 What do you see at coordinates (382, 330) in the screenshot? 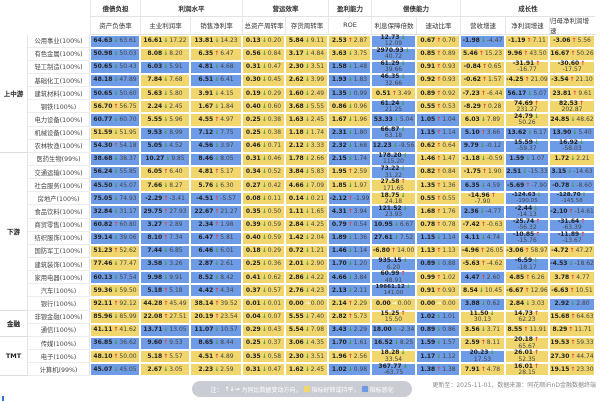
I see `current-value: 18.00` at bounding box center [382, 330].